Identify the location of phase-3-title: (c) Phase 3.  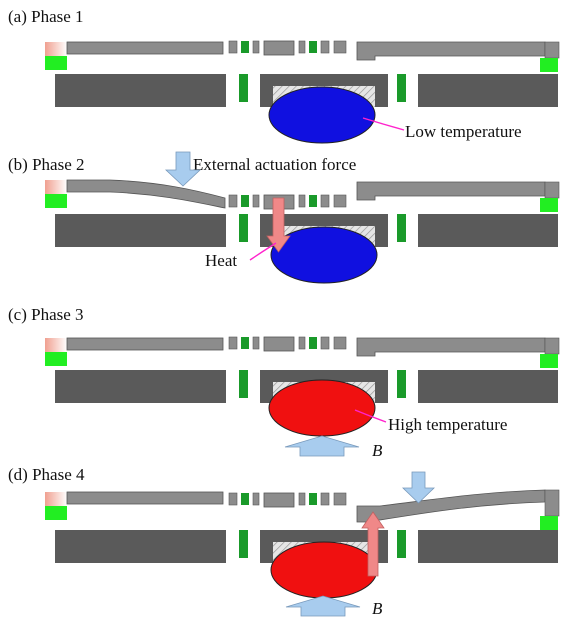
(46, 314).